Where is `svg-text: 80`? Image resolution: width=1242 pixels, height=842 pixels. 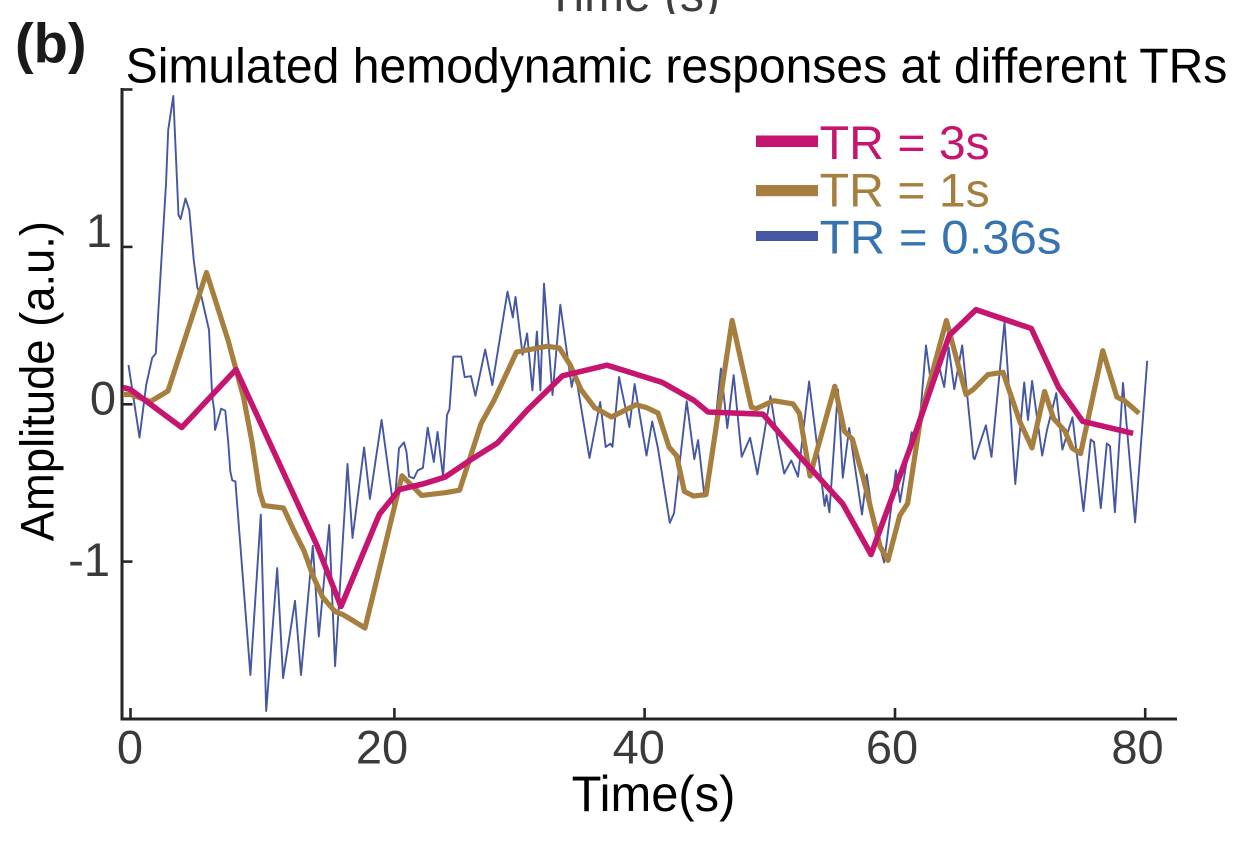
svg-text: 80 is located at coordinates (1137, 747).